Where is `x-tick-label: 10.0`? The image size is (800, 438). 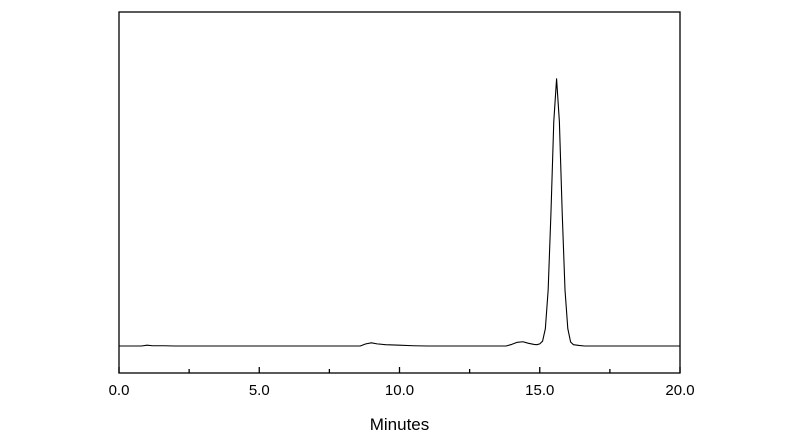
x-tick-label: 10.0 is located at coordinates (399, 390).